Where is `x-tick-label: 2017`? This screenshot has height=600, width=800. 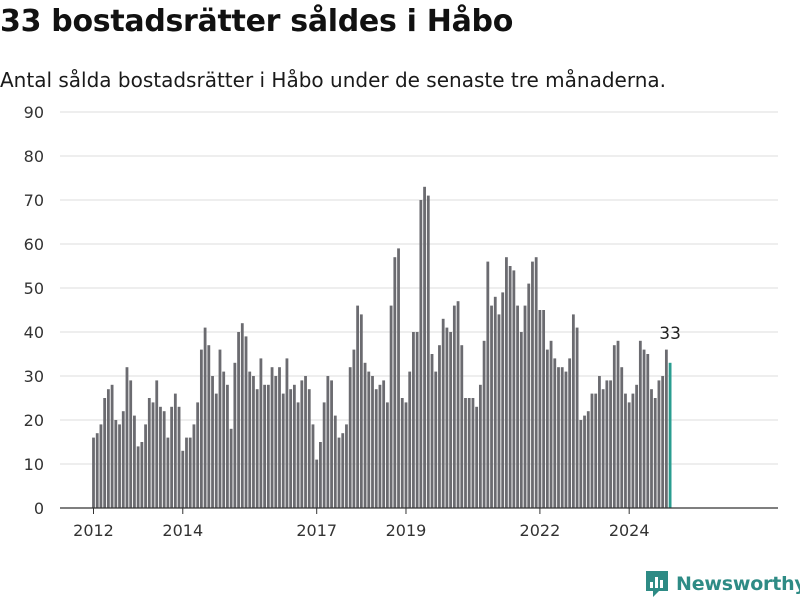 x-tick-label: 2017 is located at coordinates (316, 530).